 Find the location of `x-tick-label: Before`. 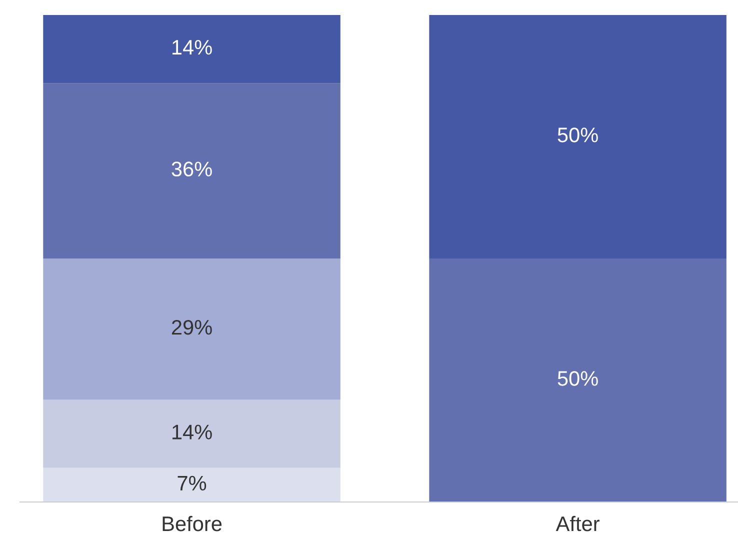

x-tick-label: Before is located at coordinates (192, 524).